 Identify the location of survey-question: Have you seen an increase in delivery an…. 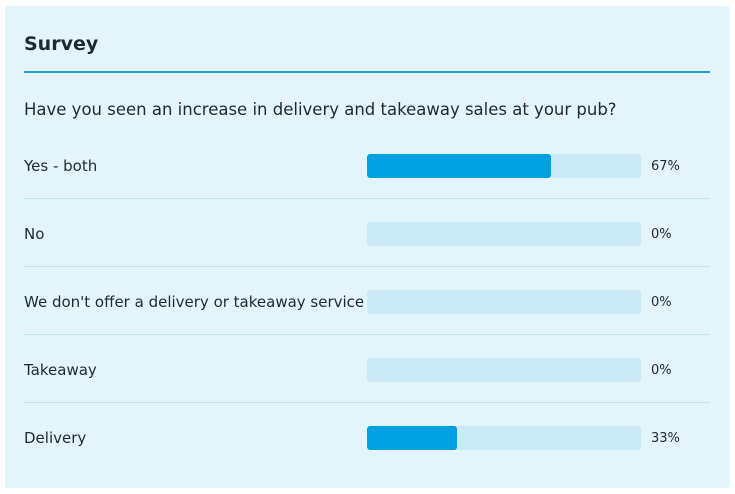
(320, 109).